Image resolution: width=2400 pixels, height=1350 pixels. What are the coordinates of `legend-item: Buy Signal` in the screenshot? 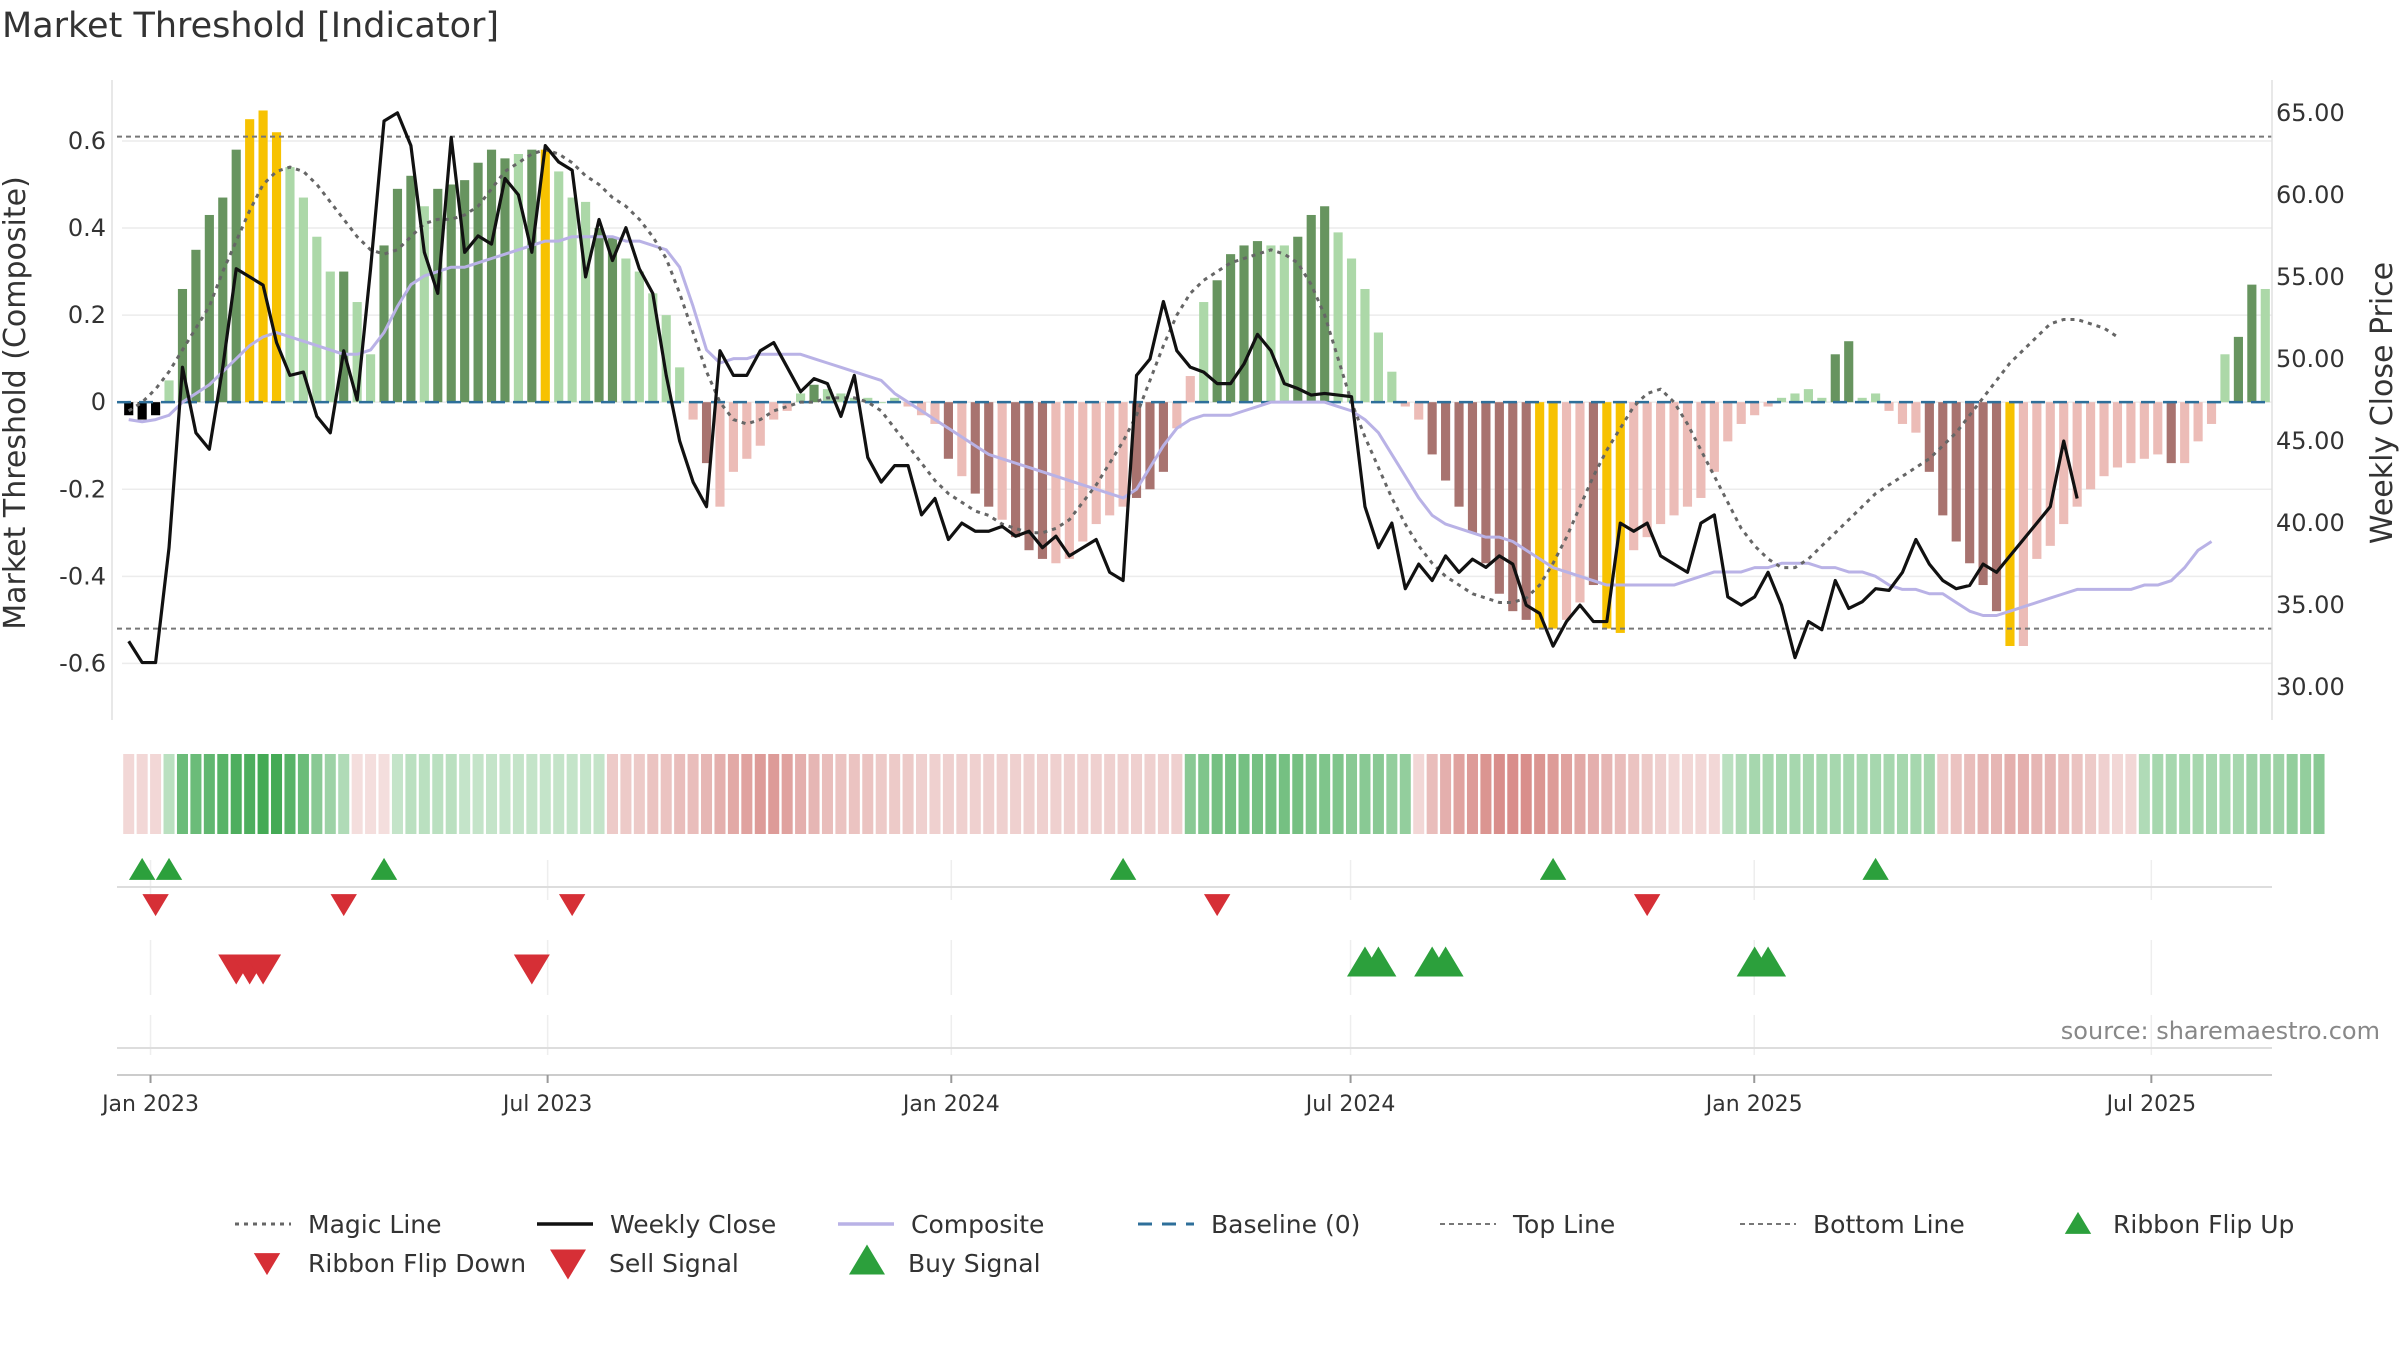 It's located at (945, 1261).